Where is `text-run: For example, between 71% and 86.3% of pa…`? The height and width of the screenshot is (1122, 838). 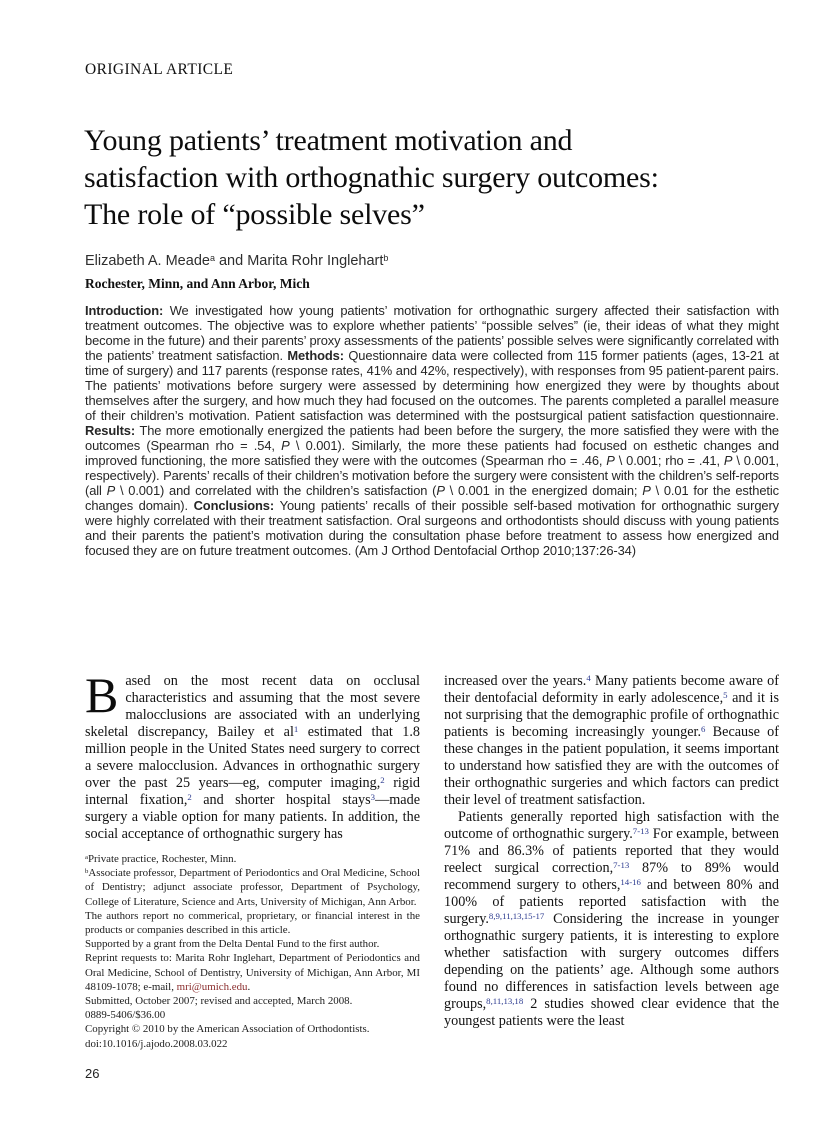
text-run: For example, between 71% and 86.3% of pa… is located at coordinates (611, 851).